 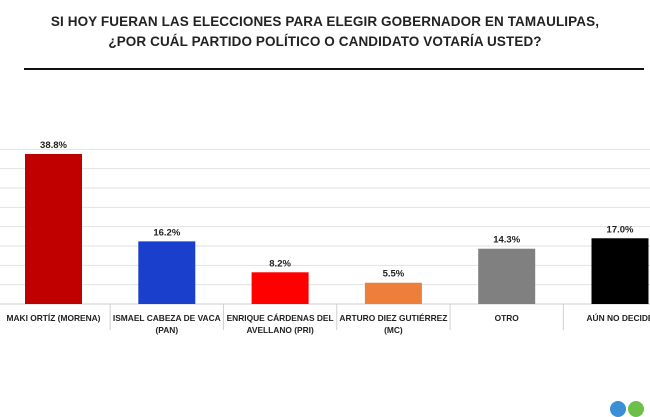 I want to click on category-label: ENRIQUE CÁRDENAS DEL, so click(x=280, y=317).